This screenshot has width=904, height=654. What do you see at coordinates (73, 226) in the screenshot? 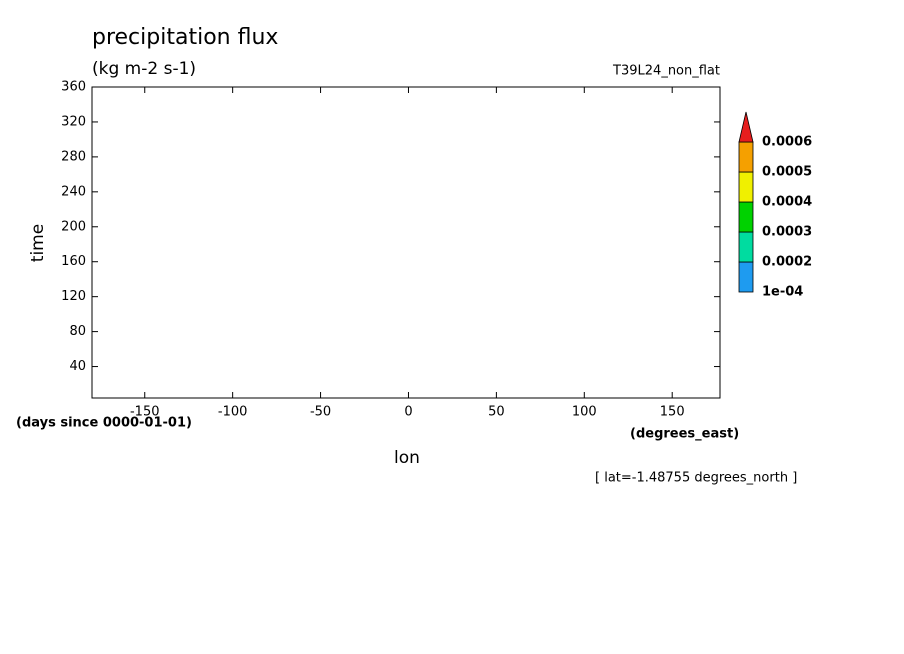
I see `y-tick-label: 200` at bounding box center [73, 226].